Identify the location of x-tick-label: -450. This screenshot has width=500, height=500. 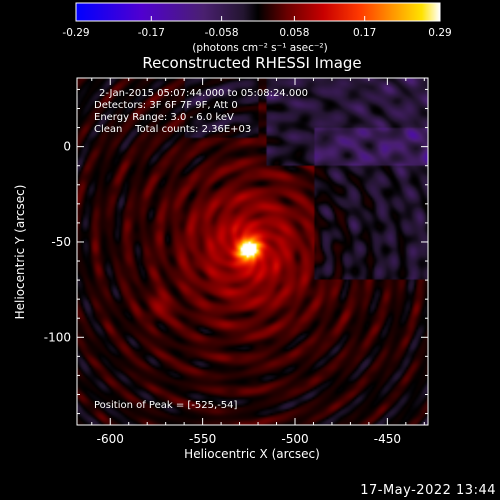
(387, 439).